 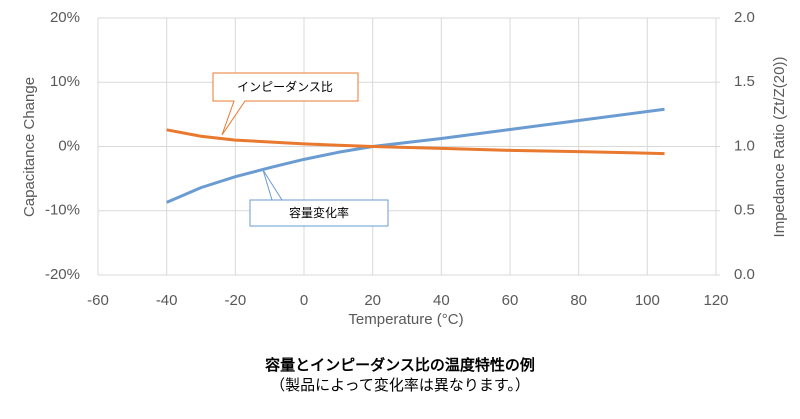 I want to click on caption-note: （製品によって変化率は異なります。）, so click(x=400, y=385).